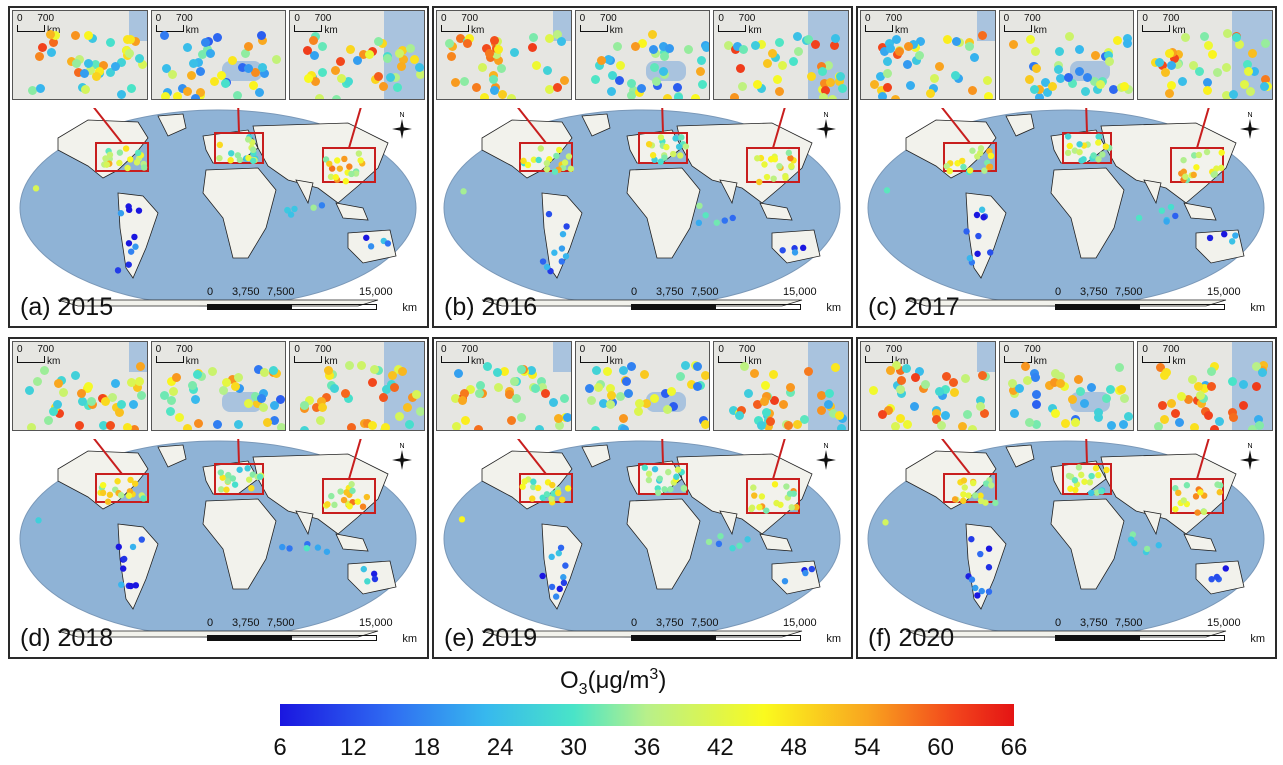 This screenshot has height=765, width=1283. I want to click on legend-title-end: ), so click(662, 680).